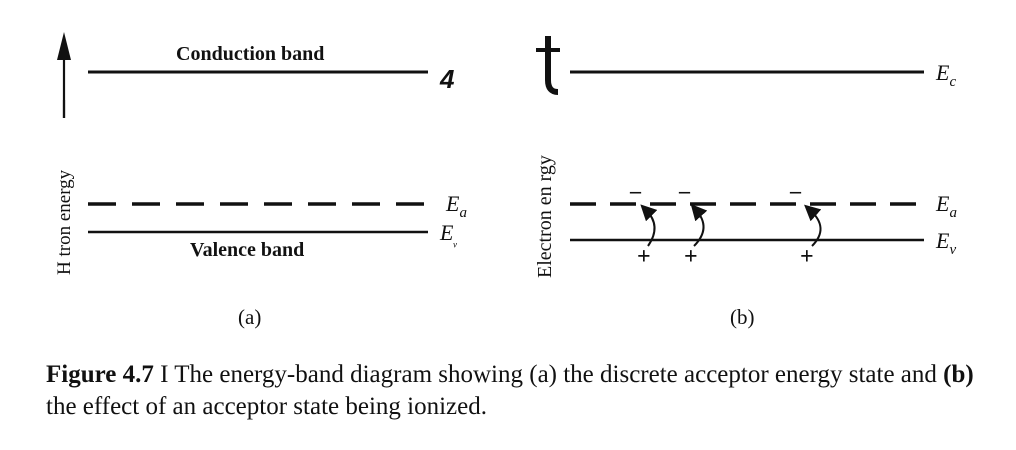 This screenshot has height=450, width=1016. I want to click on label-ea-b: Ea, so click(946, 206).